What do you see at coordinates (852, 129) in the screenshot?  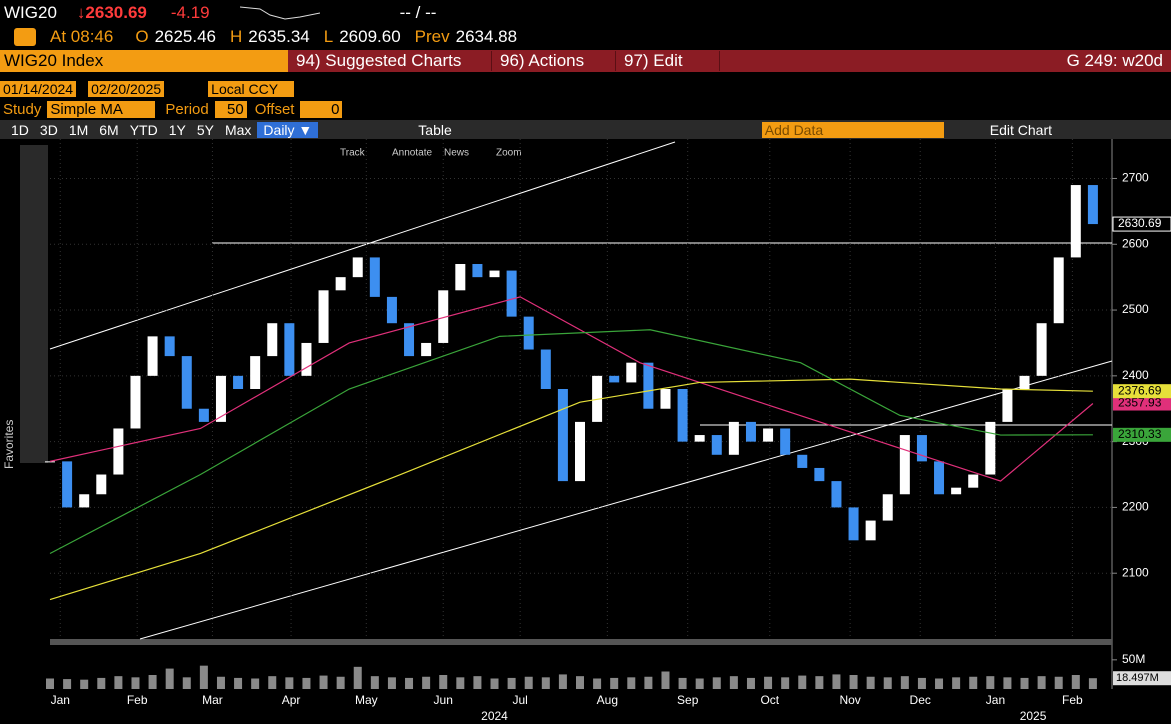 I see `add-data: Add Data` at bounding box center [852, 129].